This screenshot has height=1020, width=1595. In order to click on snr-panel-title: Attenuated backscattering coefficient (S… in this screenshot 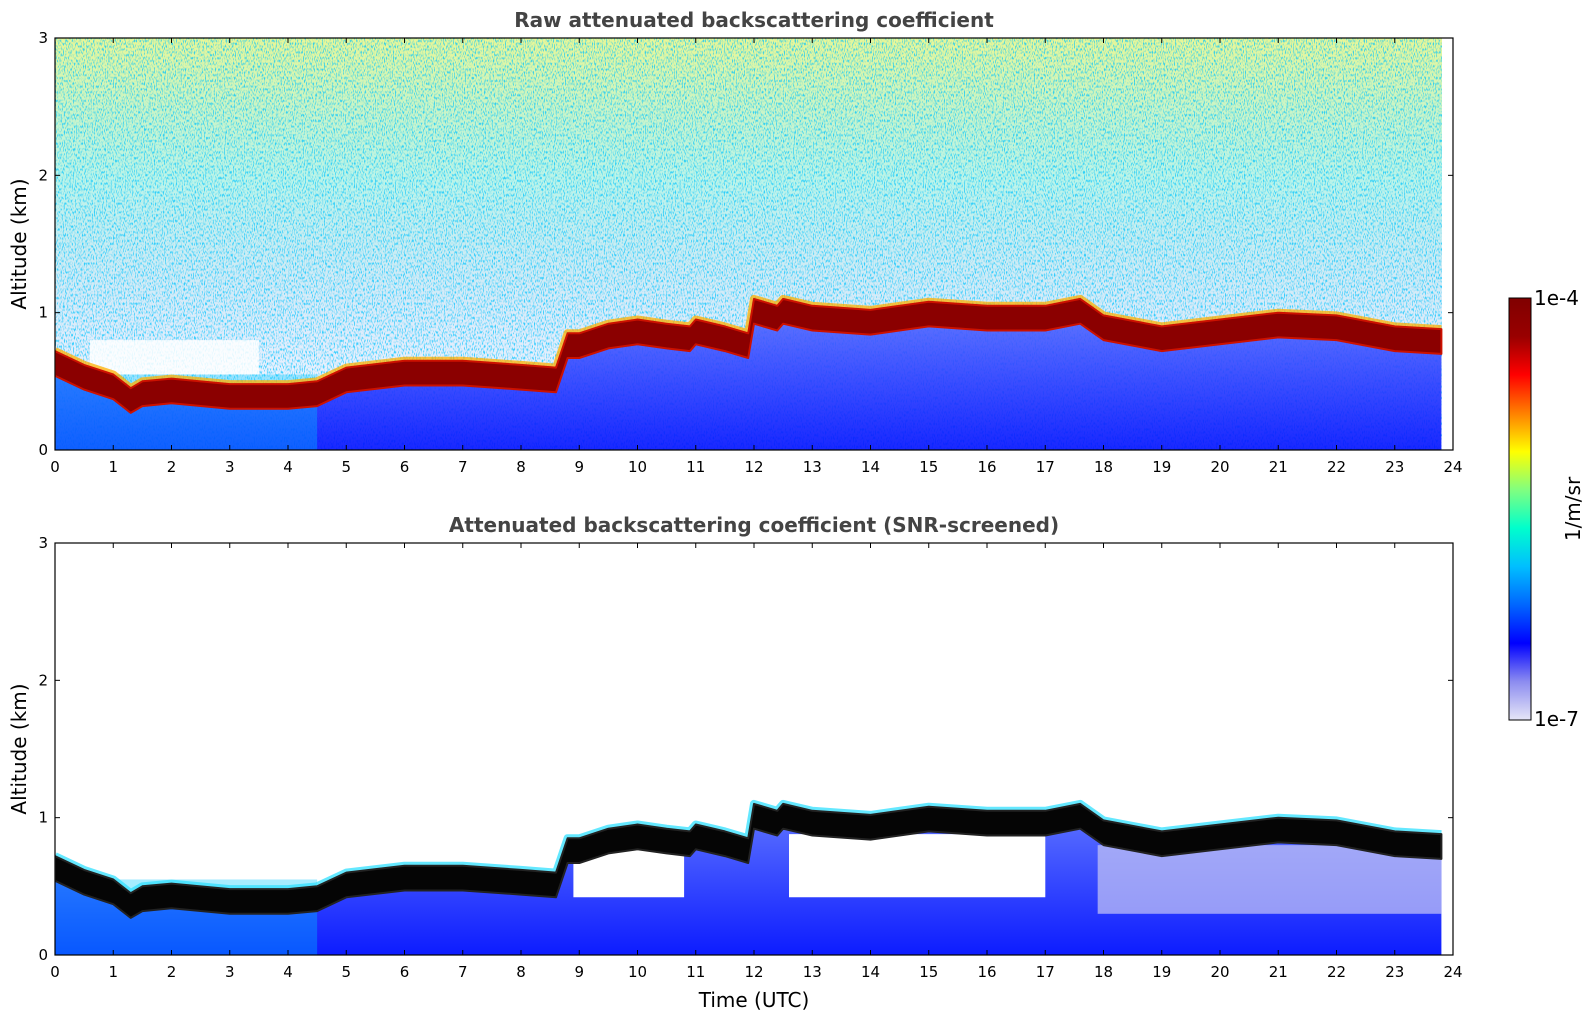, I will do `click(754, 525)`.